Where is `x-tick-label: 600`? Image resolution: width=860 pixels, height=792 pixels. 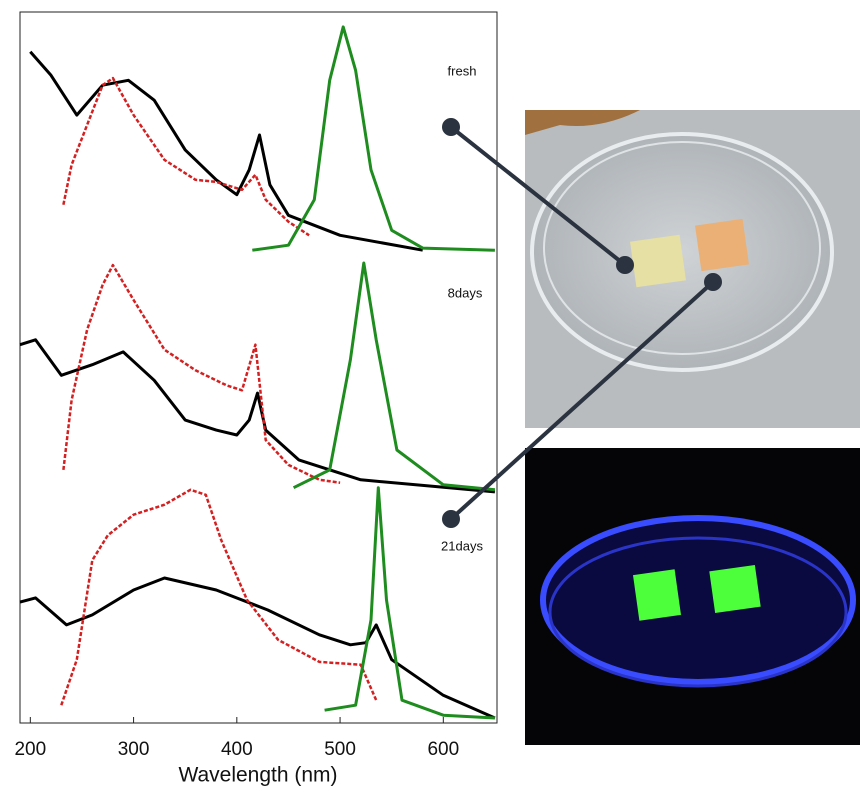 x-tick-label: 600 is located at coordinates (443, 749).